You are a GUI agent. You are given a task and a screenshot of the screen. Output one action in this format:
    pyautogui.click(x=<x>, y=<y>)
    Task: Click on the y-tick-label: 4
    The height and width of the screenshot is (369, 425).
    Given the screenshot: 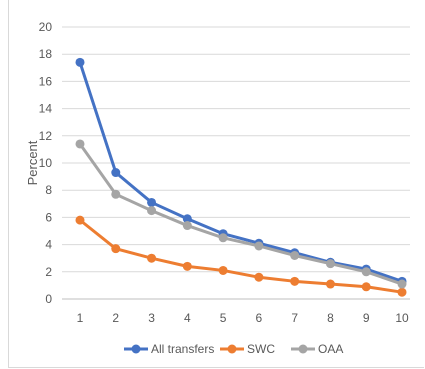 What is the action you would take?
    pyautogui.click(x=48, y=245)
    